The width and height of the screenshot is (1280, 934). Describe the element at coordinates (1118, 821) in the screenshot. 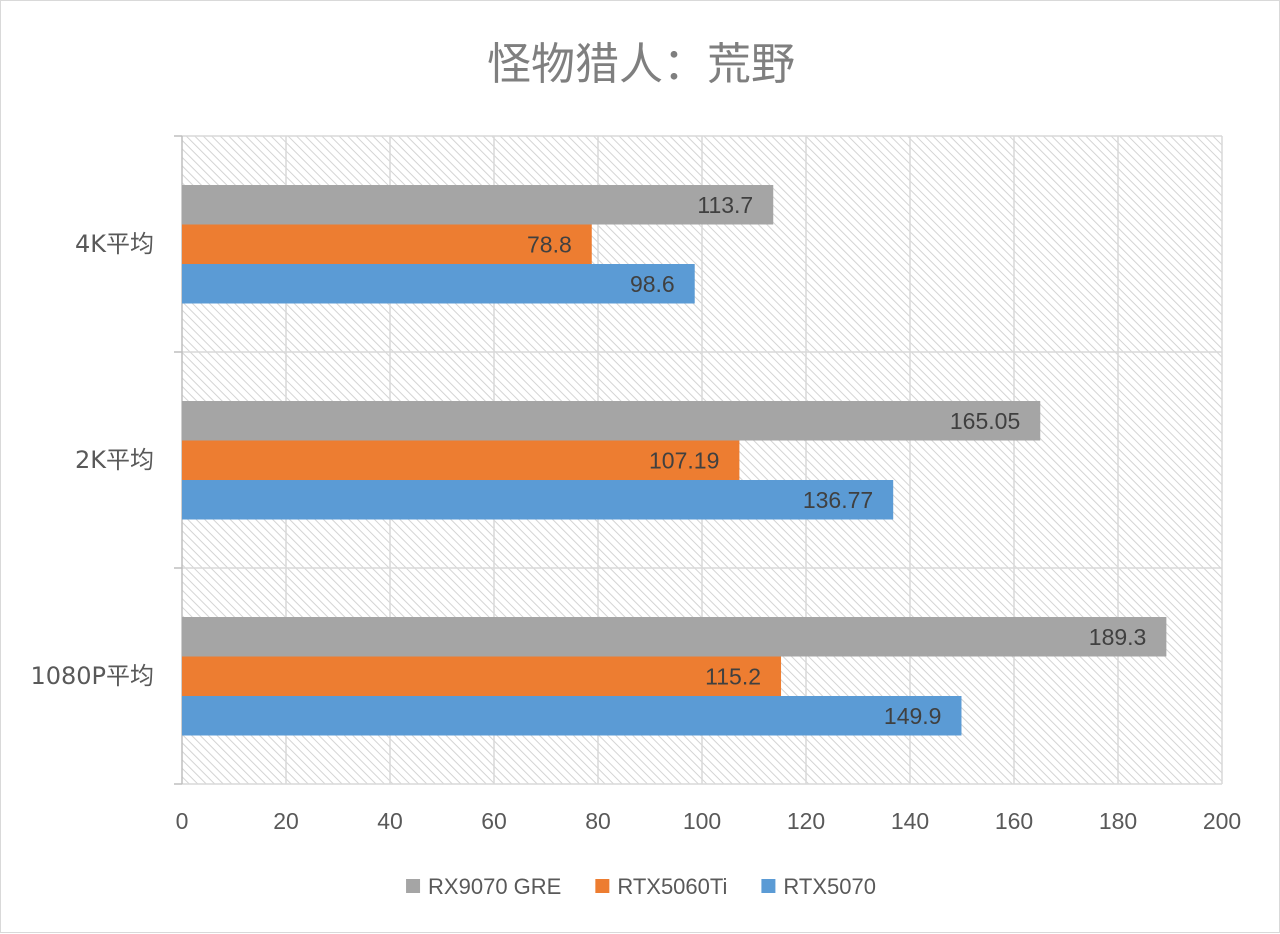

I see `x-tick-label: 180` at that location.